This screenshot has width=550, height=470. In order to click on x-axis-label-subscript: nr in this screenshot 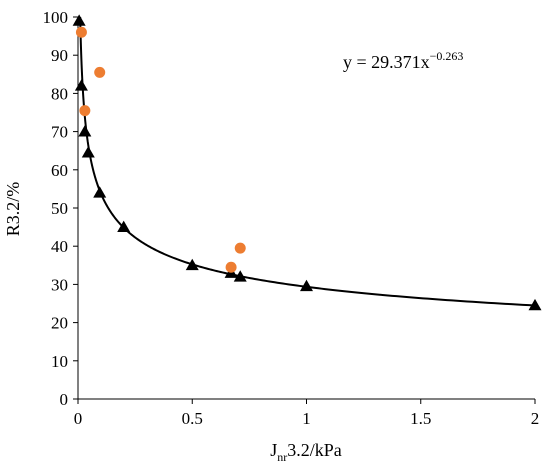, I will do `click(282, 457)`.